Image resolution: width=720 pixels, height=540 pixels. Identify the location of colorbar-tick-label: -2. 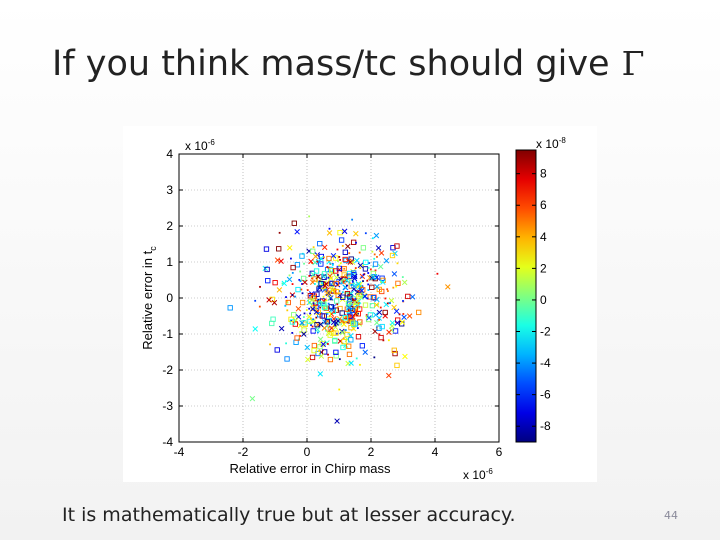
(545, 332).